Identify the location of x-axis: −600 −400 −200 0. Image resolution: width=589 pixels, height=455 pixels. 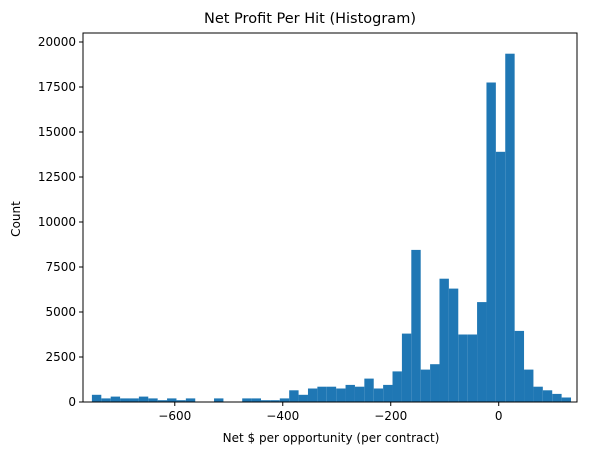
(330, 412).